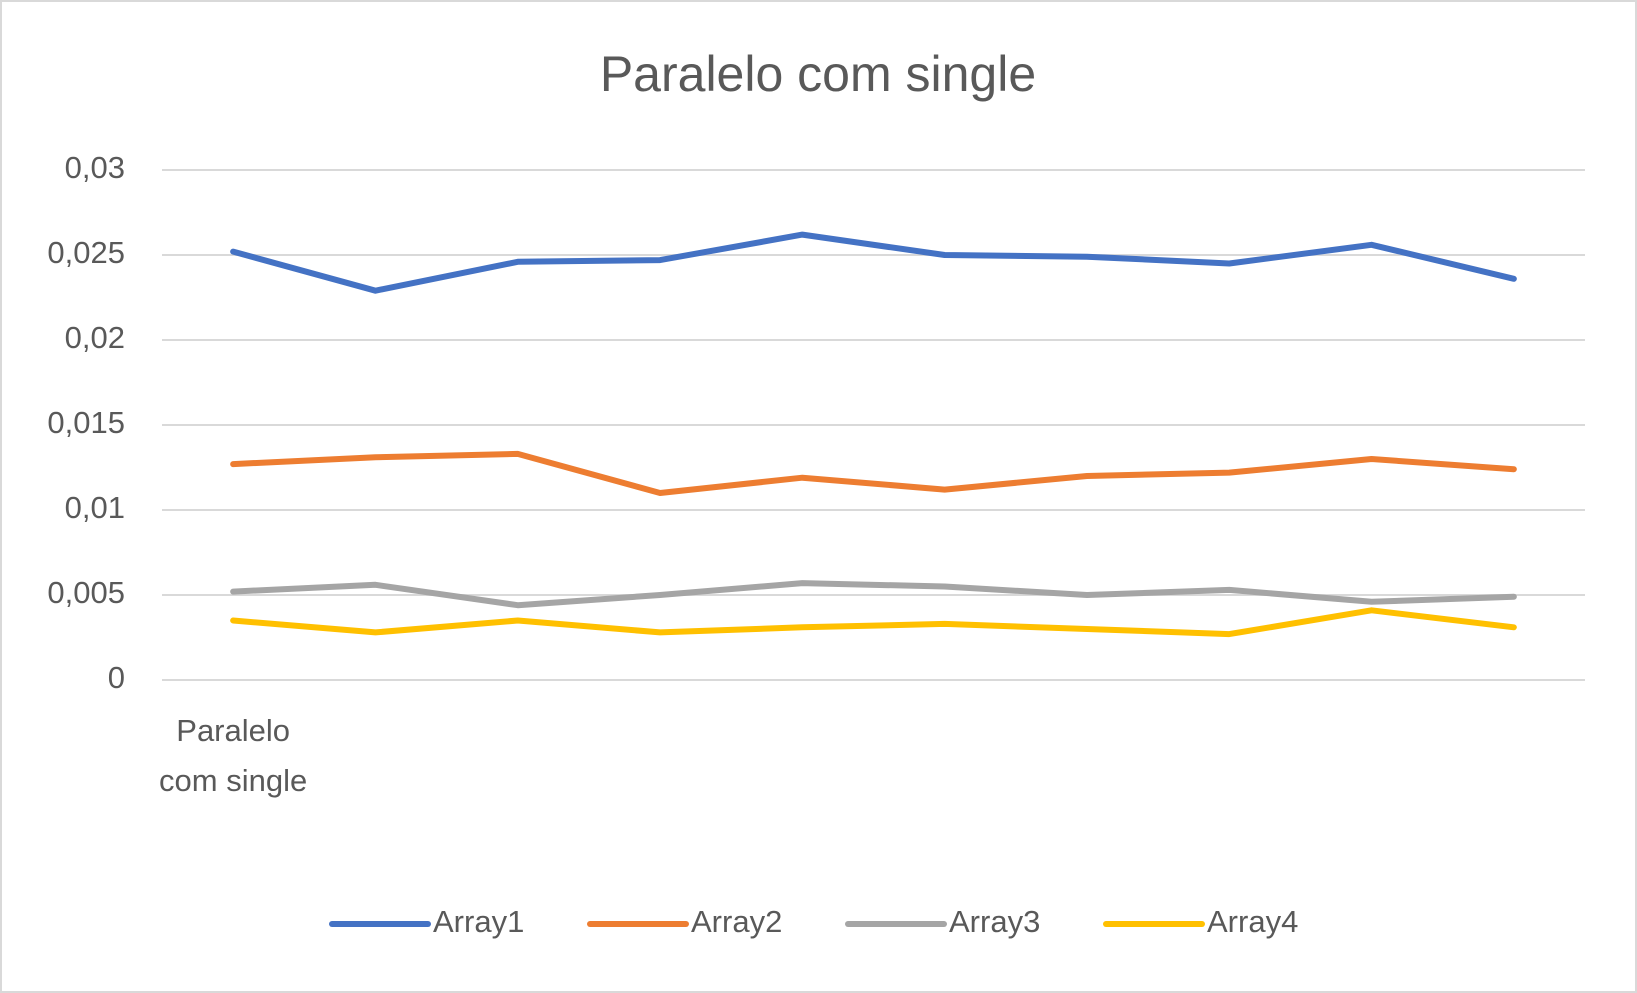  I want to click on legend-label: Array2, so click(736, 921).